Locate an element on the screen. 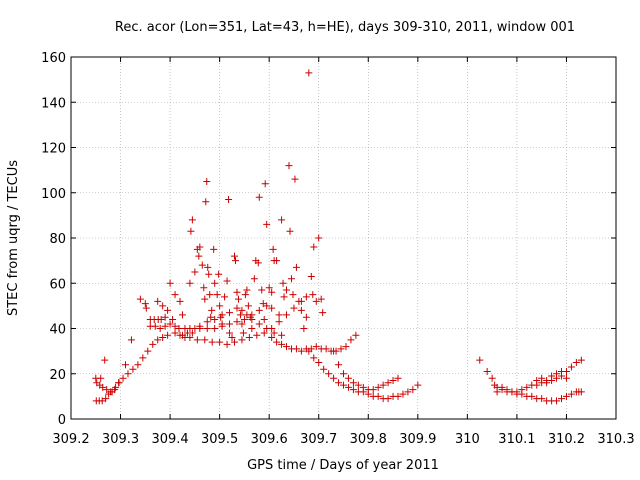  y-tick-label: 60 is located at coordinates (57, 284).